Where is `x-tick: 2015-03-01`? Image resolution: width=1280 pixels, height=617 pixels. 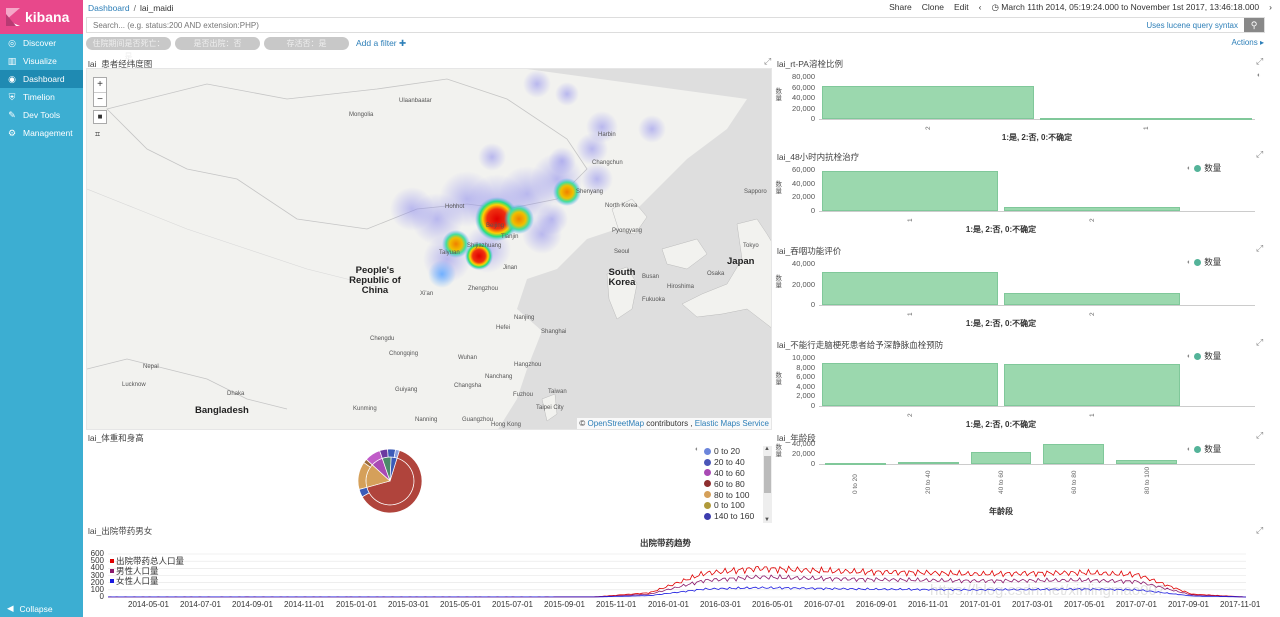
x-tick: 2015-03-01 is located at coordinates (408, 604).